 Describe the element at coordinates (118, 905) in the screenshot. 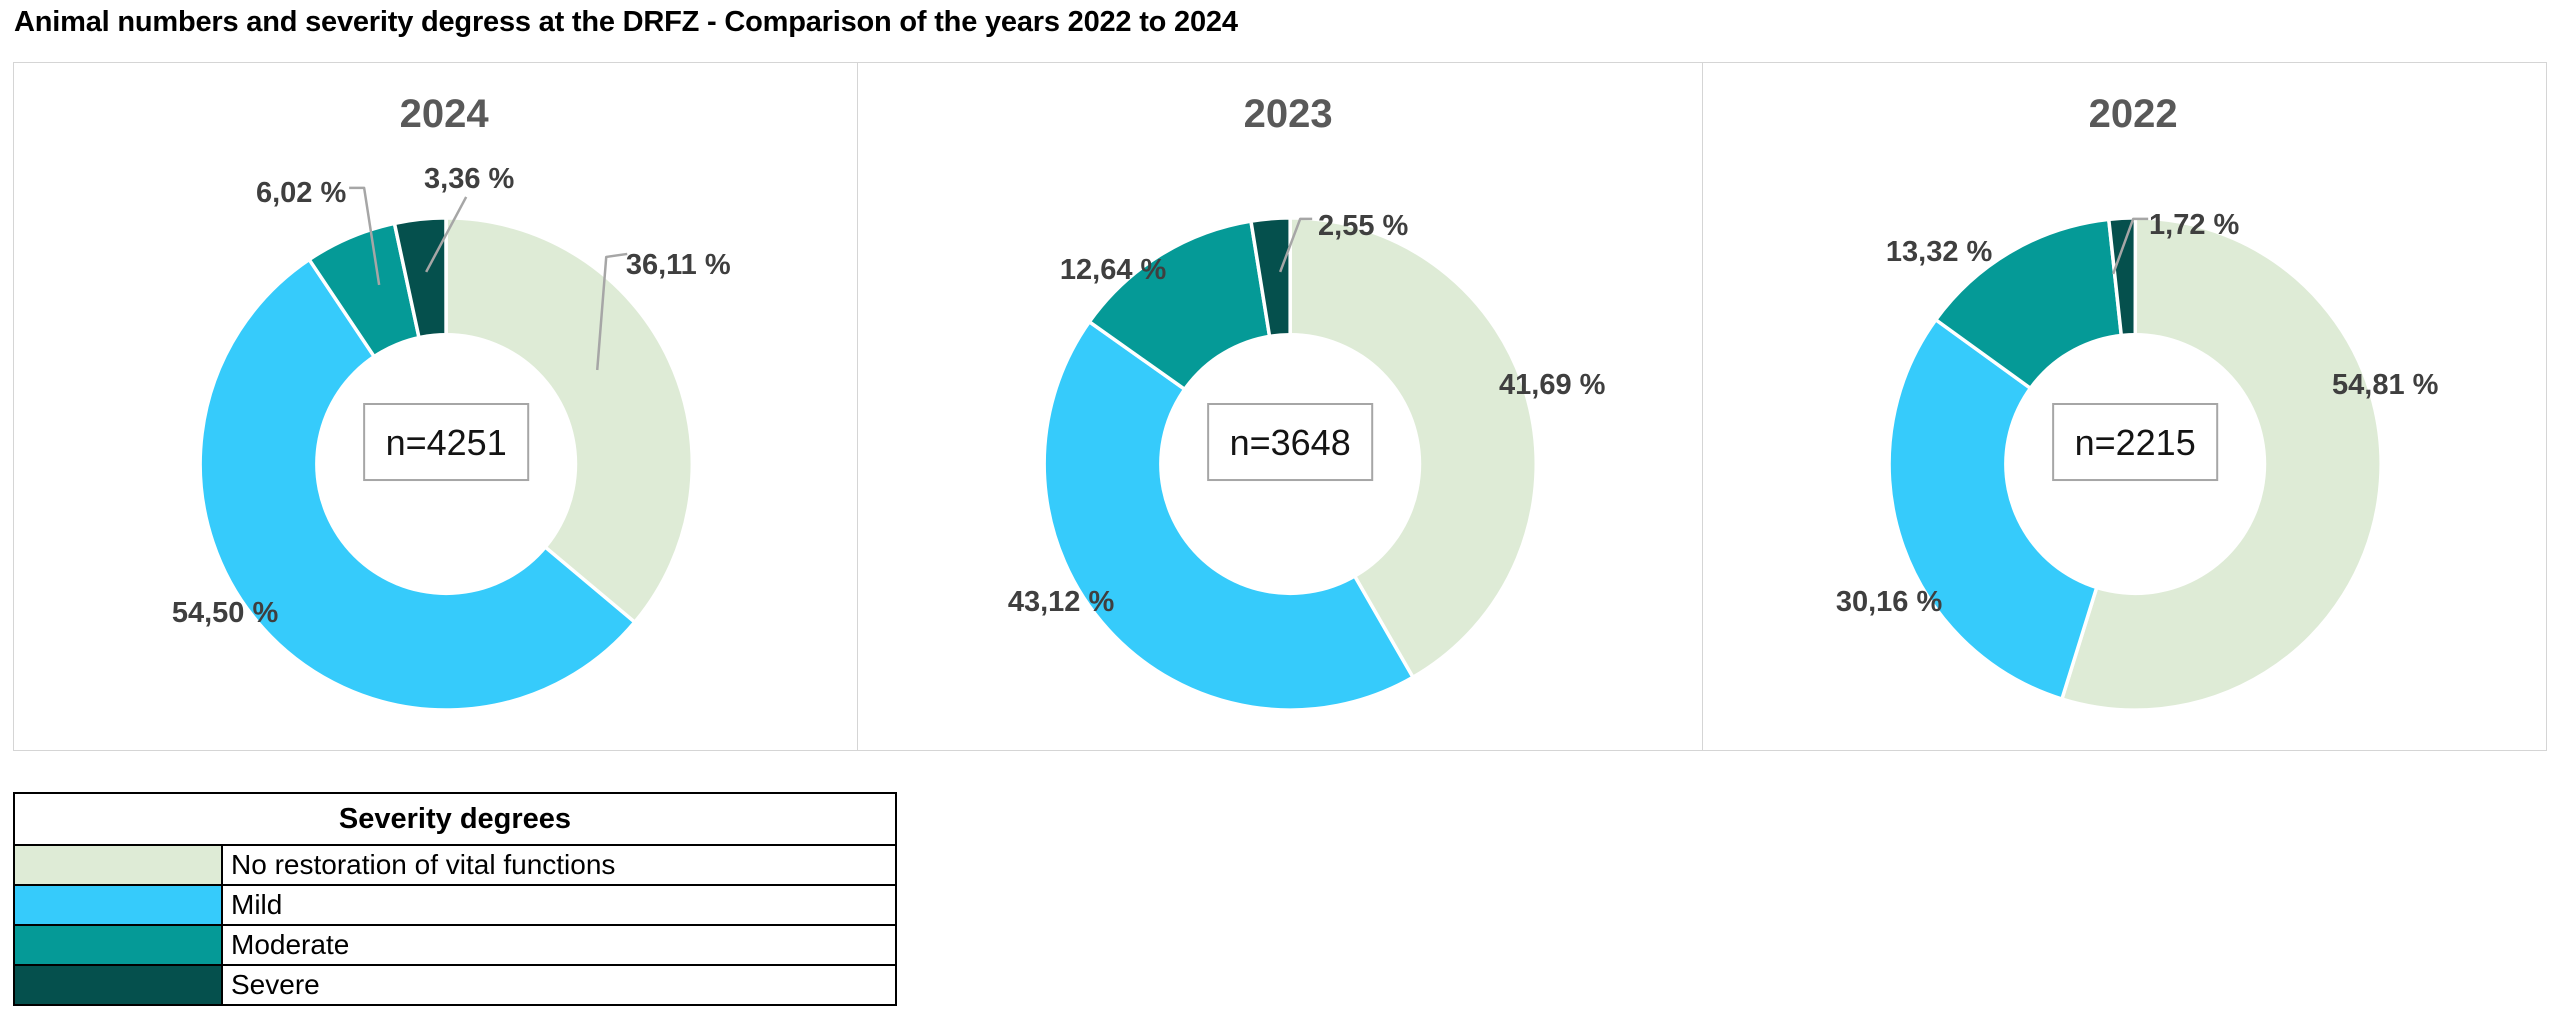

I see `legend-swatch-mild` at that location.